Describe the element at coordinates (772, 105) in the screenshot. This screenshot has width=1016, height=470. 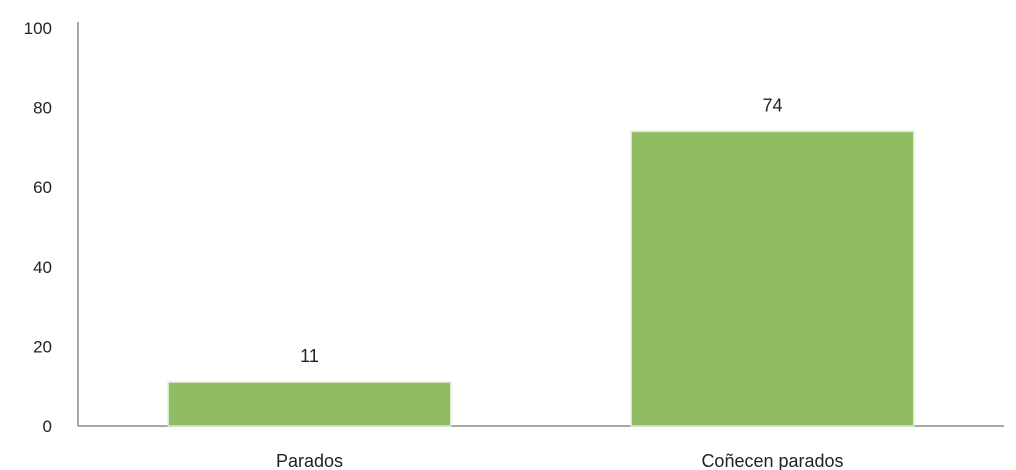
I see `data-label-con-ecen-parados: 74` at that location.